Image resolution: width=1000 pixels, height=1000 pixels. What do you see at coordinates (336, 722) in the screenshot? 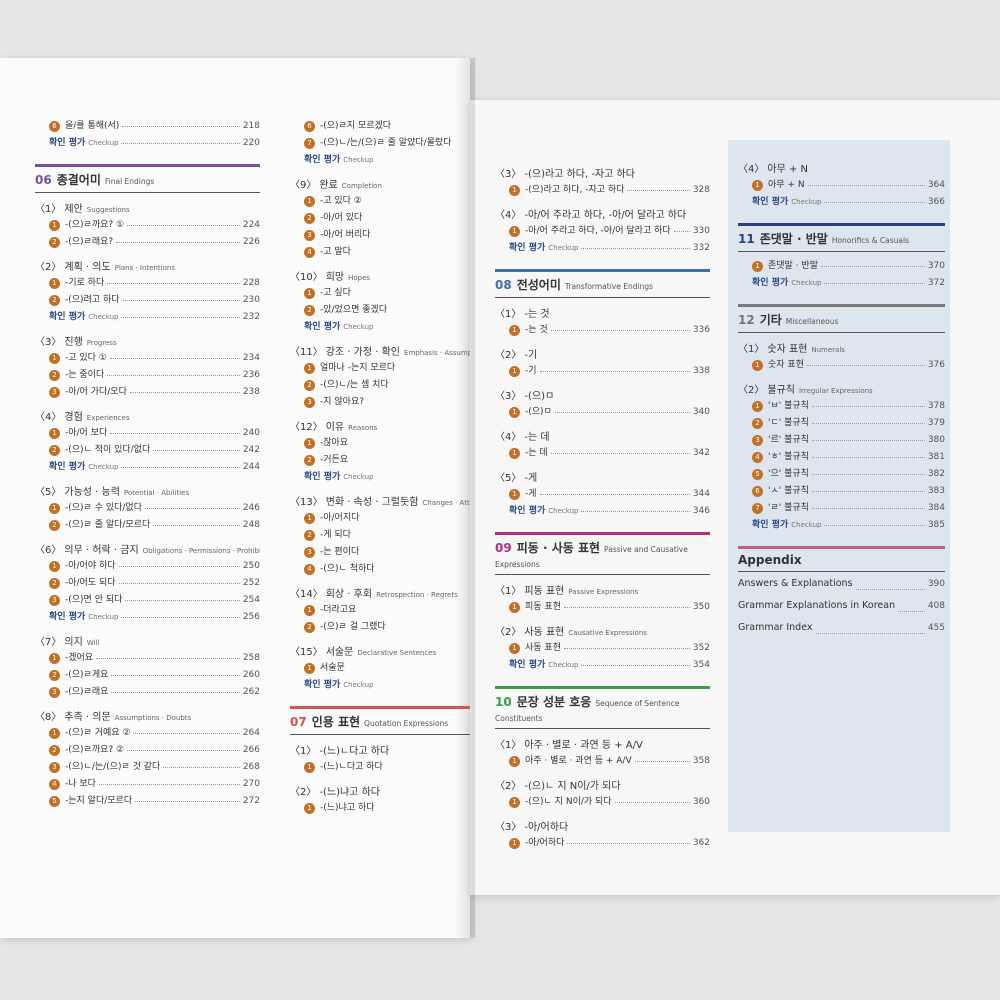
I see `section-title: 인용 표현` at bounding box center [336, 722].